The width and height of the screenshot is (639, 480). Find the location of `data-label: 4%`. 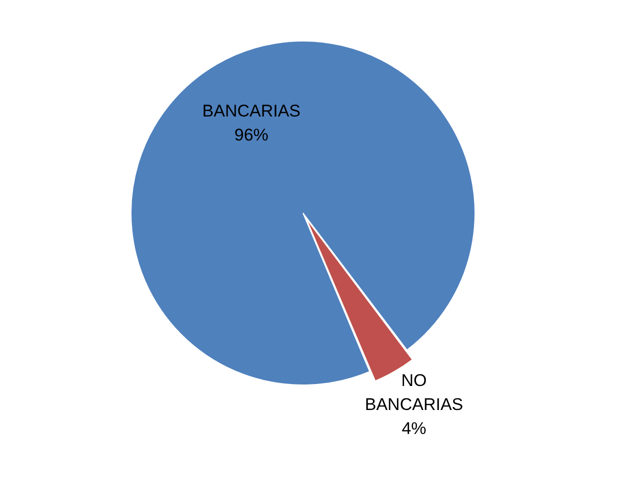

data-label: 4% is located at coordinates (414, 428).